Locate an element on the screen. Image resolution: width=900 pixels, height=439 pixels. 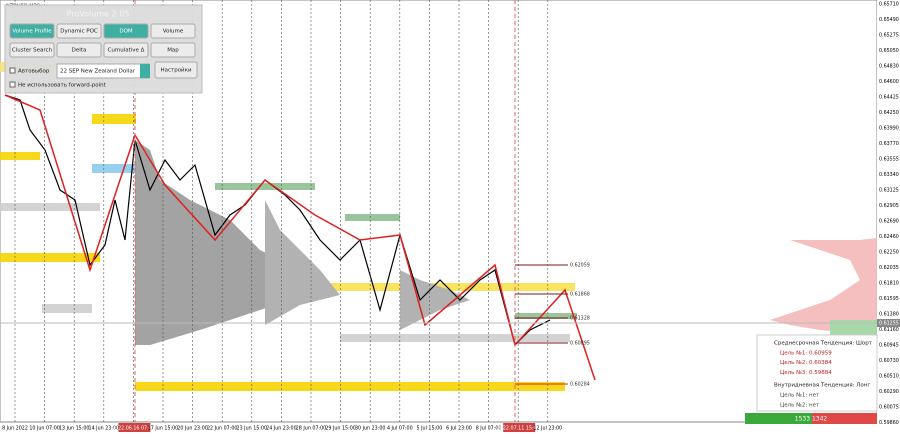
time-label: 17 Jun 15:00 is located at coordinates (163, 429).